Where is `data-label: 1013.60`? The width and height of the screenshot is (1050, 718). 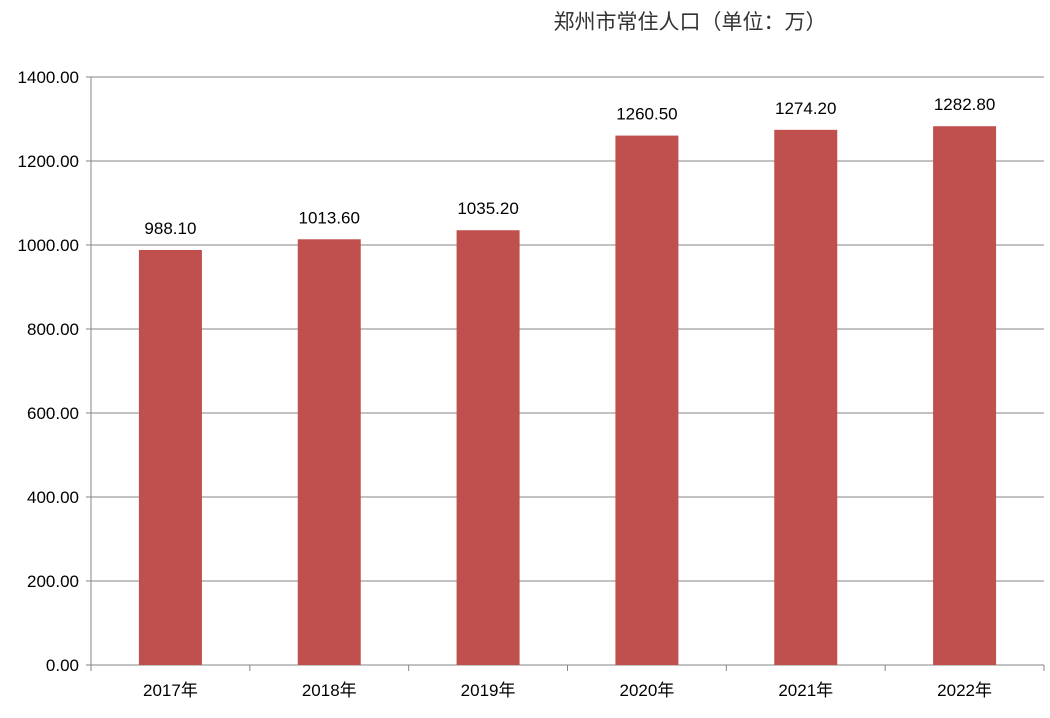
data-label: 1013.60 is located at coordinates (329, 217).